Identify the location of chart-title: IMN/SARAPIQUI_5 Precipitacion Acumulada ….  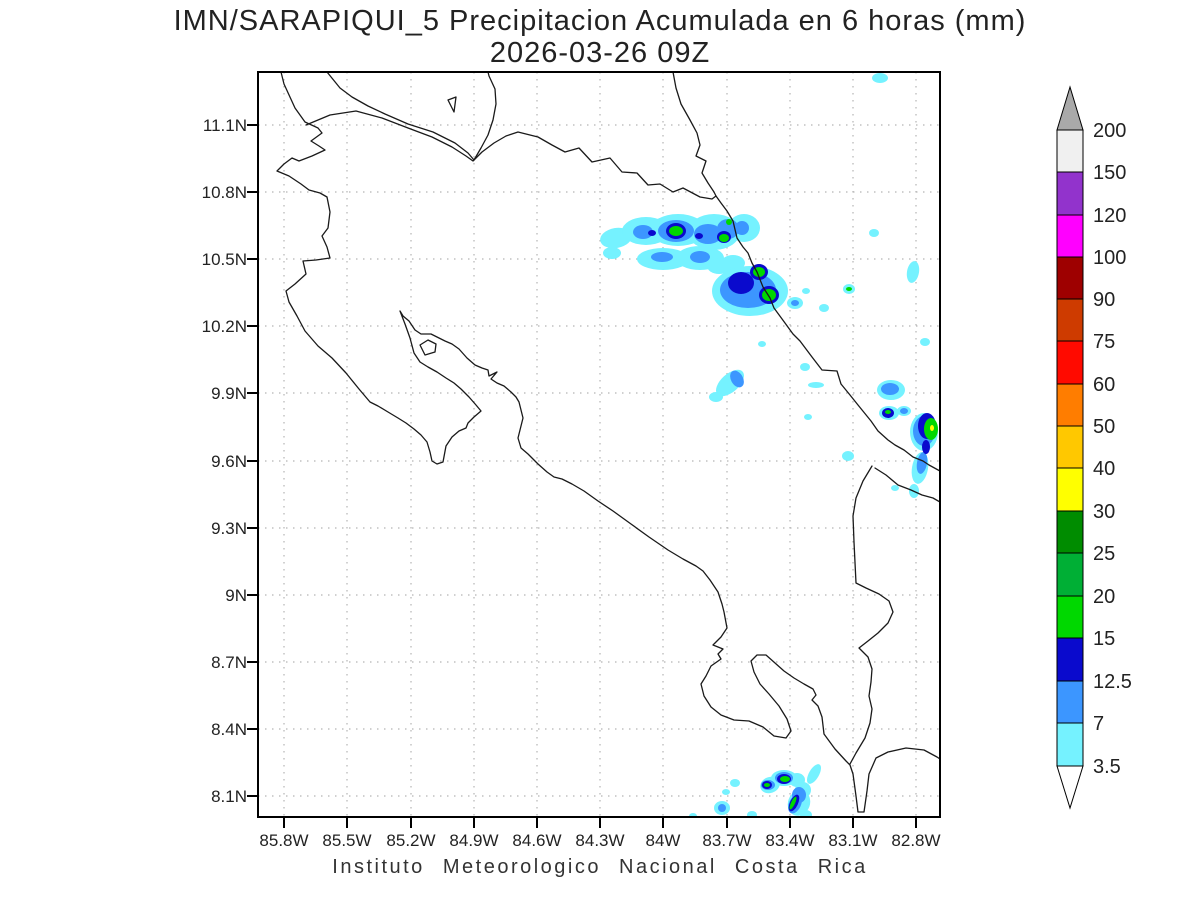
(600, 21).